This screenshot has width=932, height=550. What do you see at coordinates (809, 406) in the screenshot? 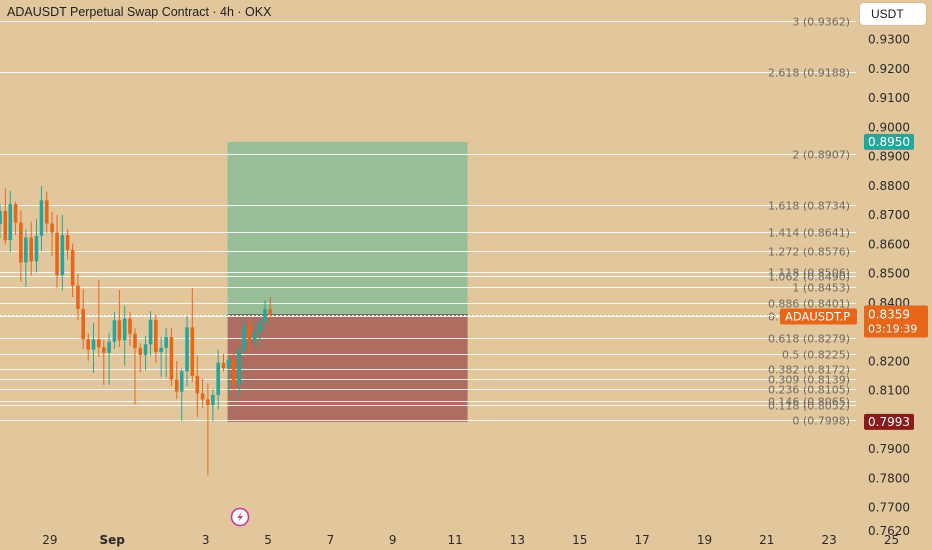
I see `fib-level-label: 0.118 (0.8052)` at bounding box center [809, 406].